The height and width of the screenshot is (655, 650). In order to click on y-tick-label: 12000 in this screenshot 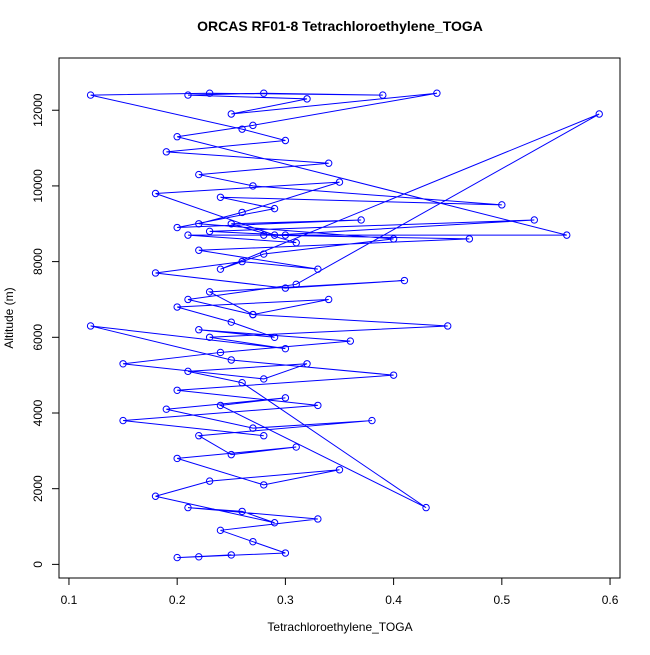, I will do `click(38, 110)`.